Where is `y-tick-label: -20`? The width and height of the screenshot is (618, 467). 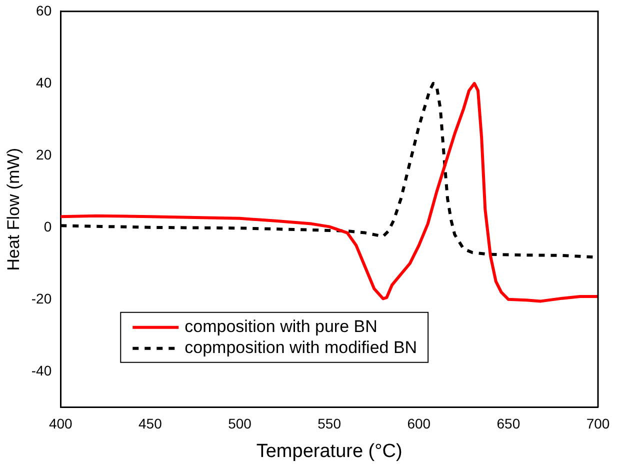
y-tick-label: -20 is located at coordinates (41, 298).